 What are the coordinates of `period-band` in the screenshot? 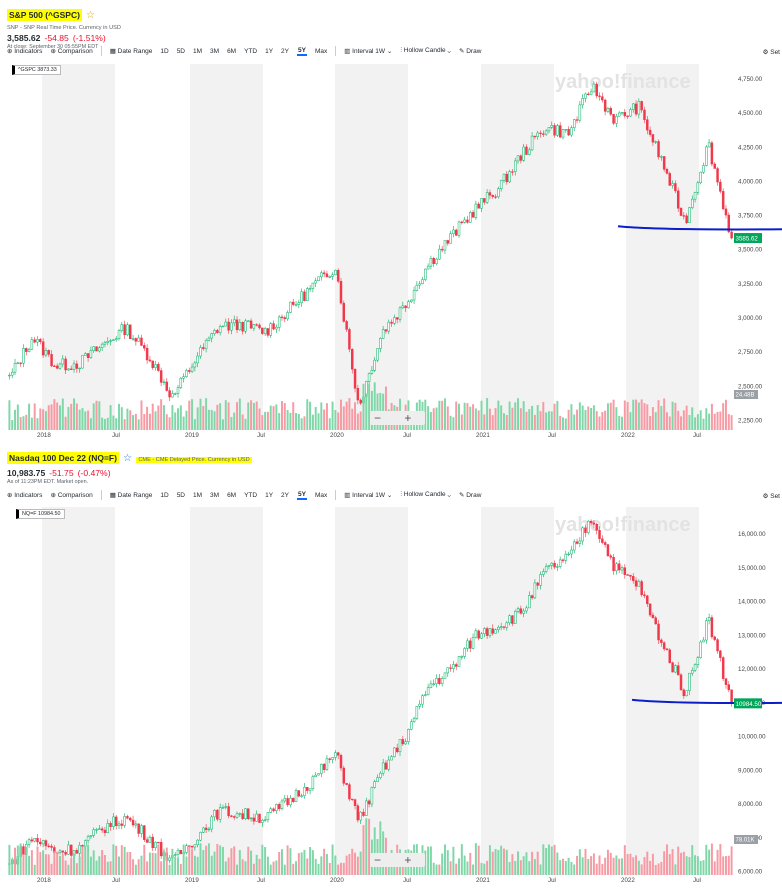 It's located at (662, 691).